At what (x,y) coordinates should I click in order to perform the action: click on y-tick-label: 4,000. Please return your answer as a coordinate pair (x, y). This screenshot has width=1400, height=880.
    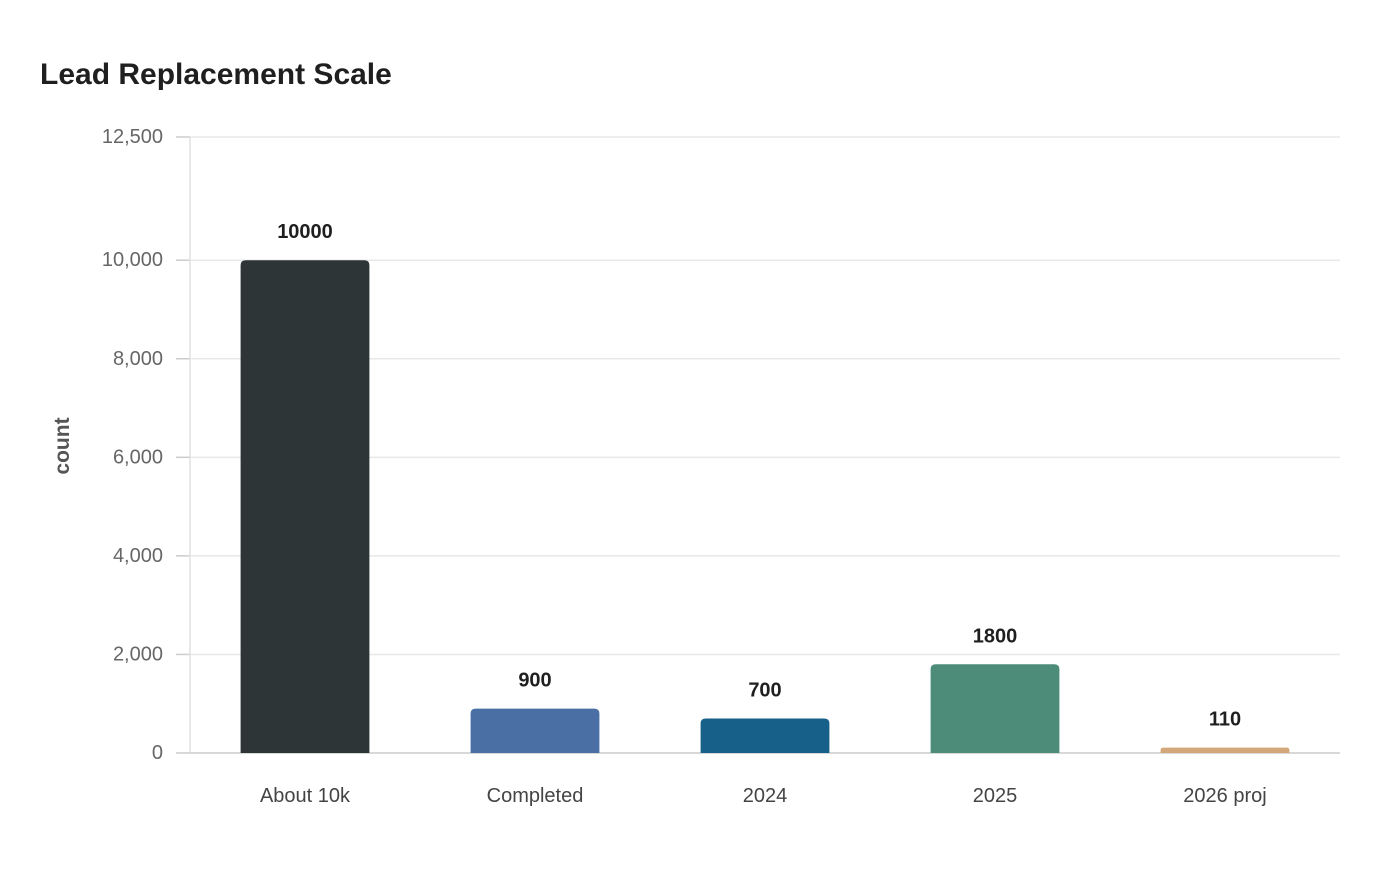
    Looking at the image, I should click on (138, 556).